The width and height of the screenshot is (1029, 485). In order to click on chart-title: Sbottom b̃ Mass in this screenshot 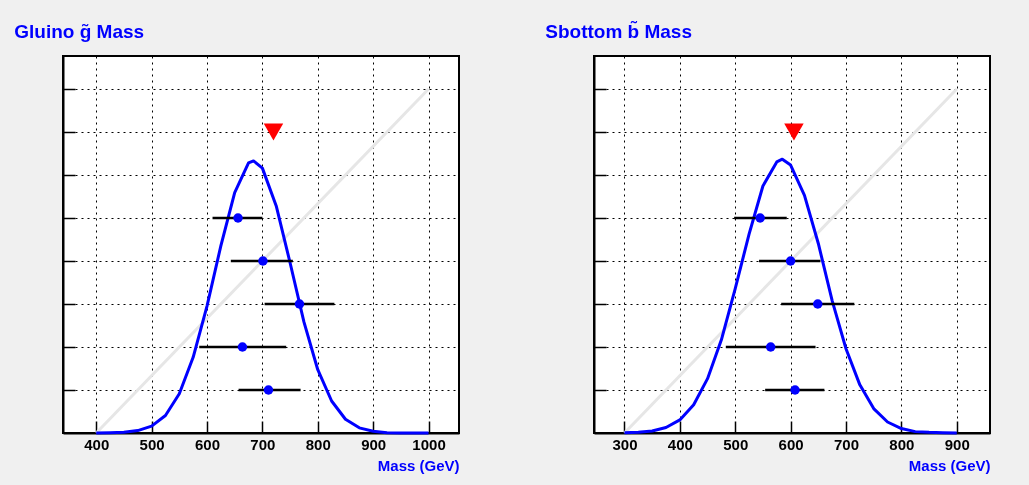, I will do `click(618, 31)`.